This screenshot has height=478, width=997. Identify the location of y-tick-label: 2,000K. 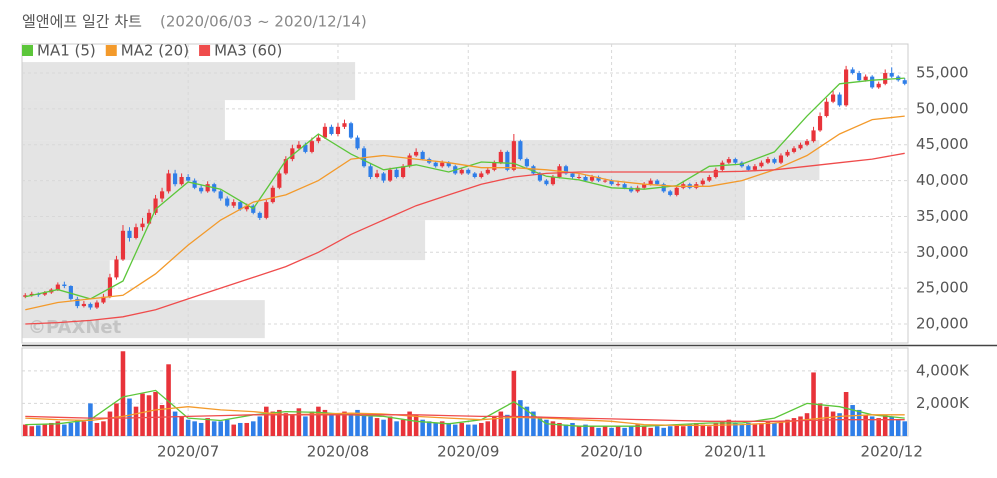
(943, 403).